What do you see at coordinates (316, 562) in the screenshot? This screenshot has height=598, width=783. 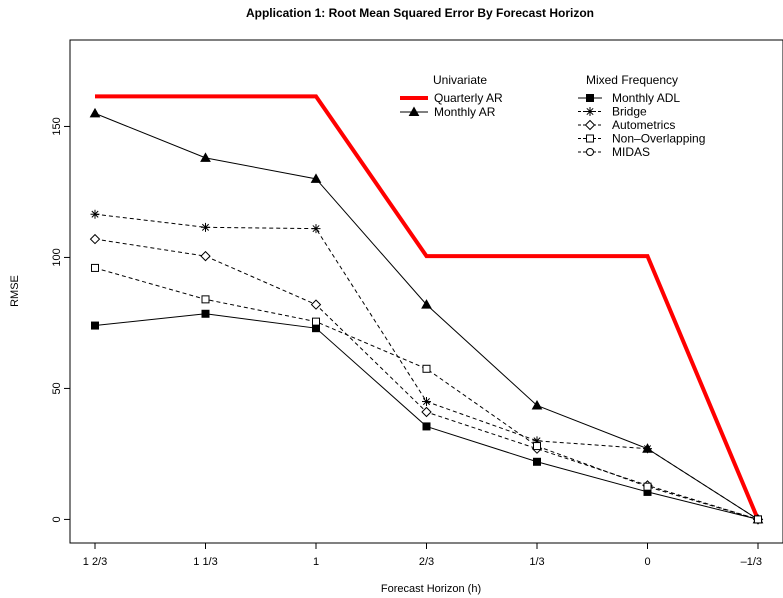 I see `x-tick-label: 1` at bounding box center [316, 562].